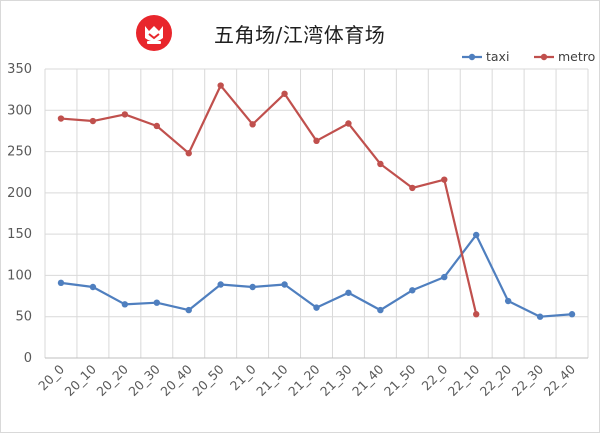 This screenshot has height=433, width=600. Describe the element at coordinates (304, 380) in the screenshot. I see `x-tick-label: 21_20` at that location.